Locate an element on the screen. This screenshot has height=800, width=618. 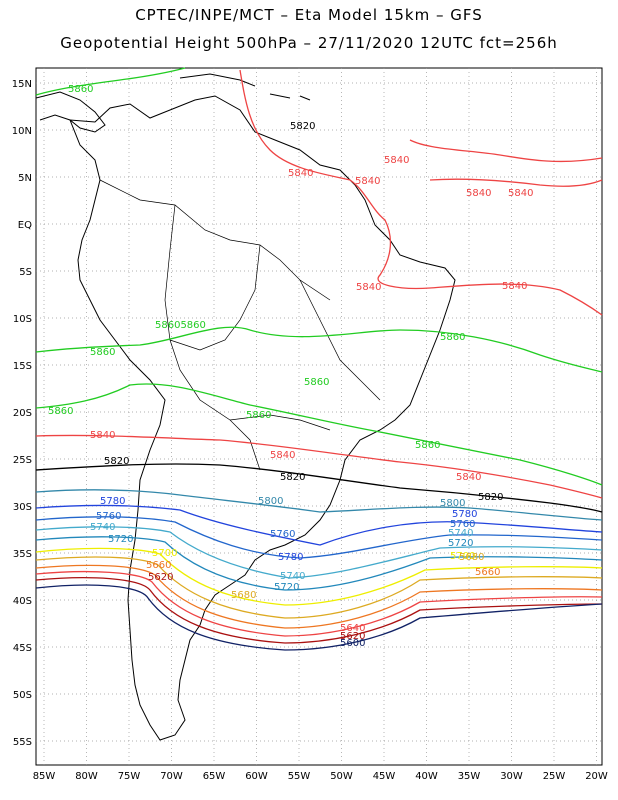
lon-tick-label: 75W is located at coordinates (129, 776).